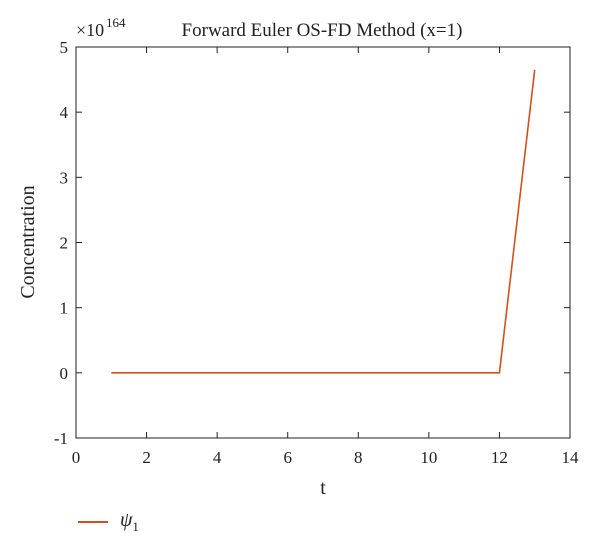  I want to click on x-tick-label: 10, so click(428, 457).